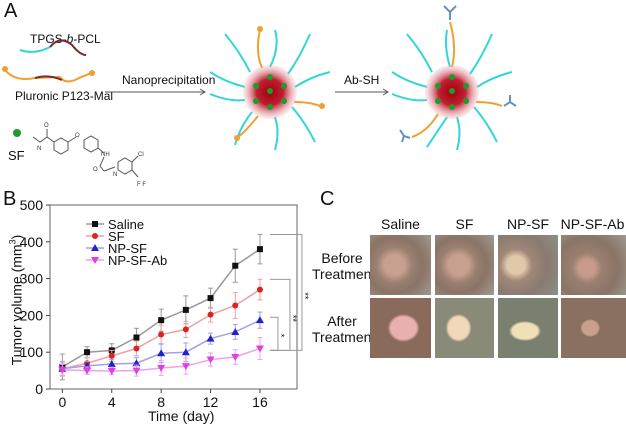 This screenshot has width=626, height=430. I want to click on svg-text: F F, so click(141, 185).